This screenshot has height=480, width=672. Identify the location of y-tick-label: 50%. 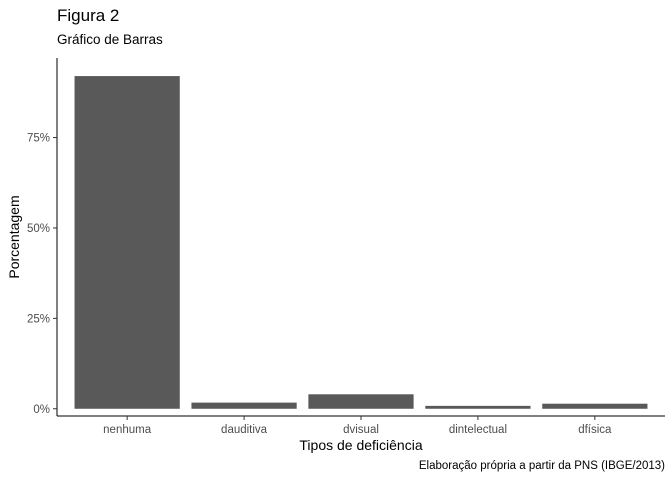
(38, 229).